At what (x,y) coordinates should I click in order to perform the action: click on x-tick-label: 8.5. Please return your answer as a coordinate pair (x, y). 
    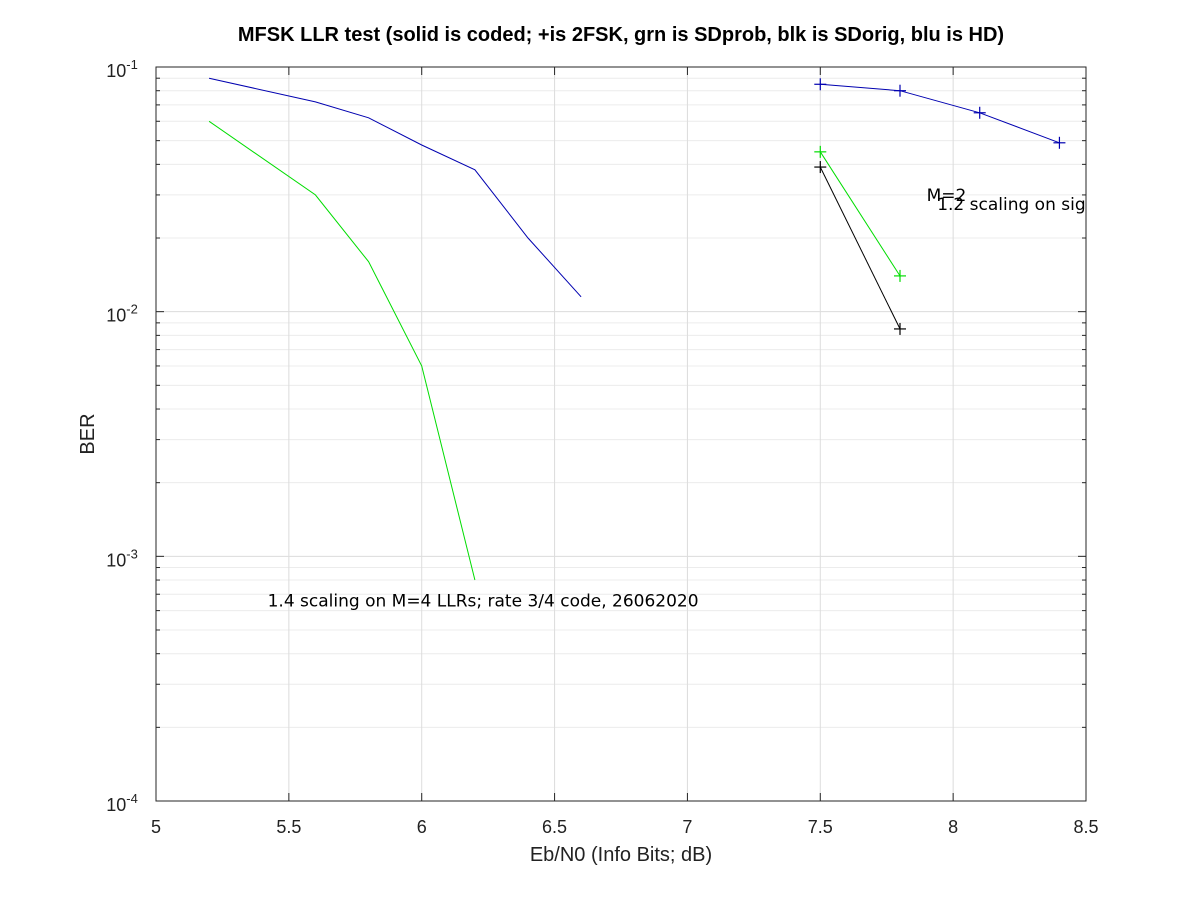
    Looking at the image, I should click on (1085, 827).